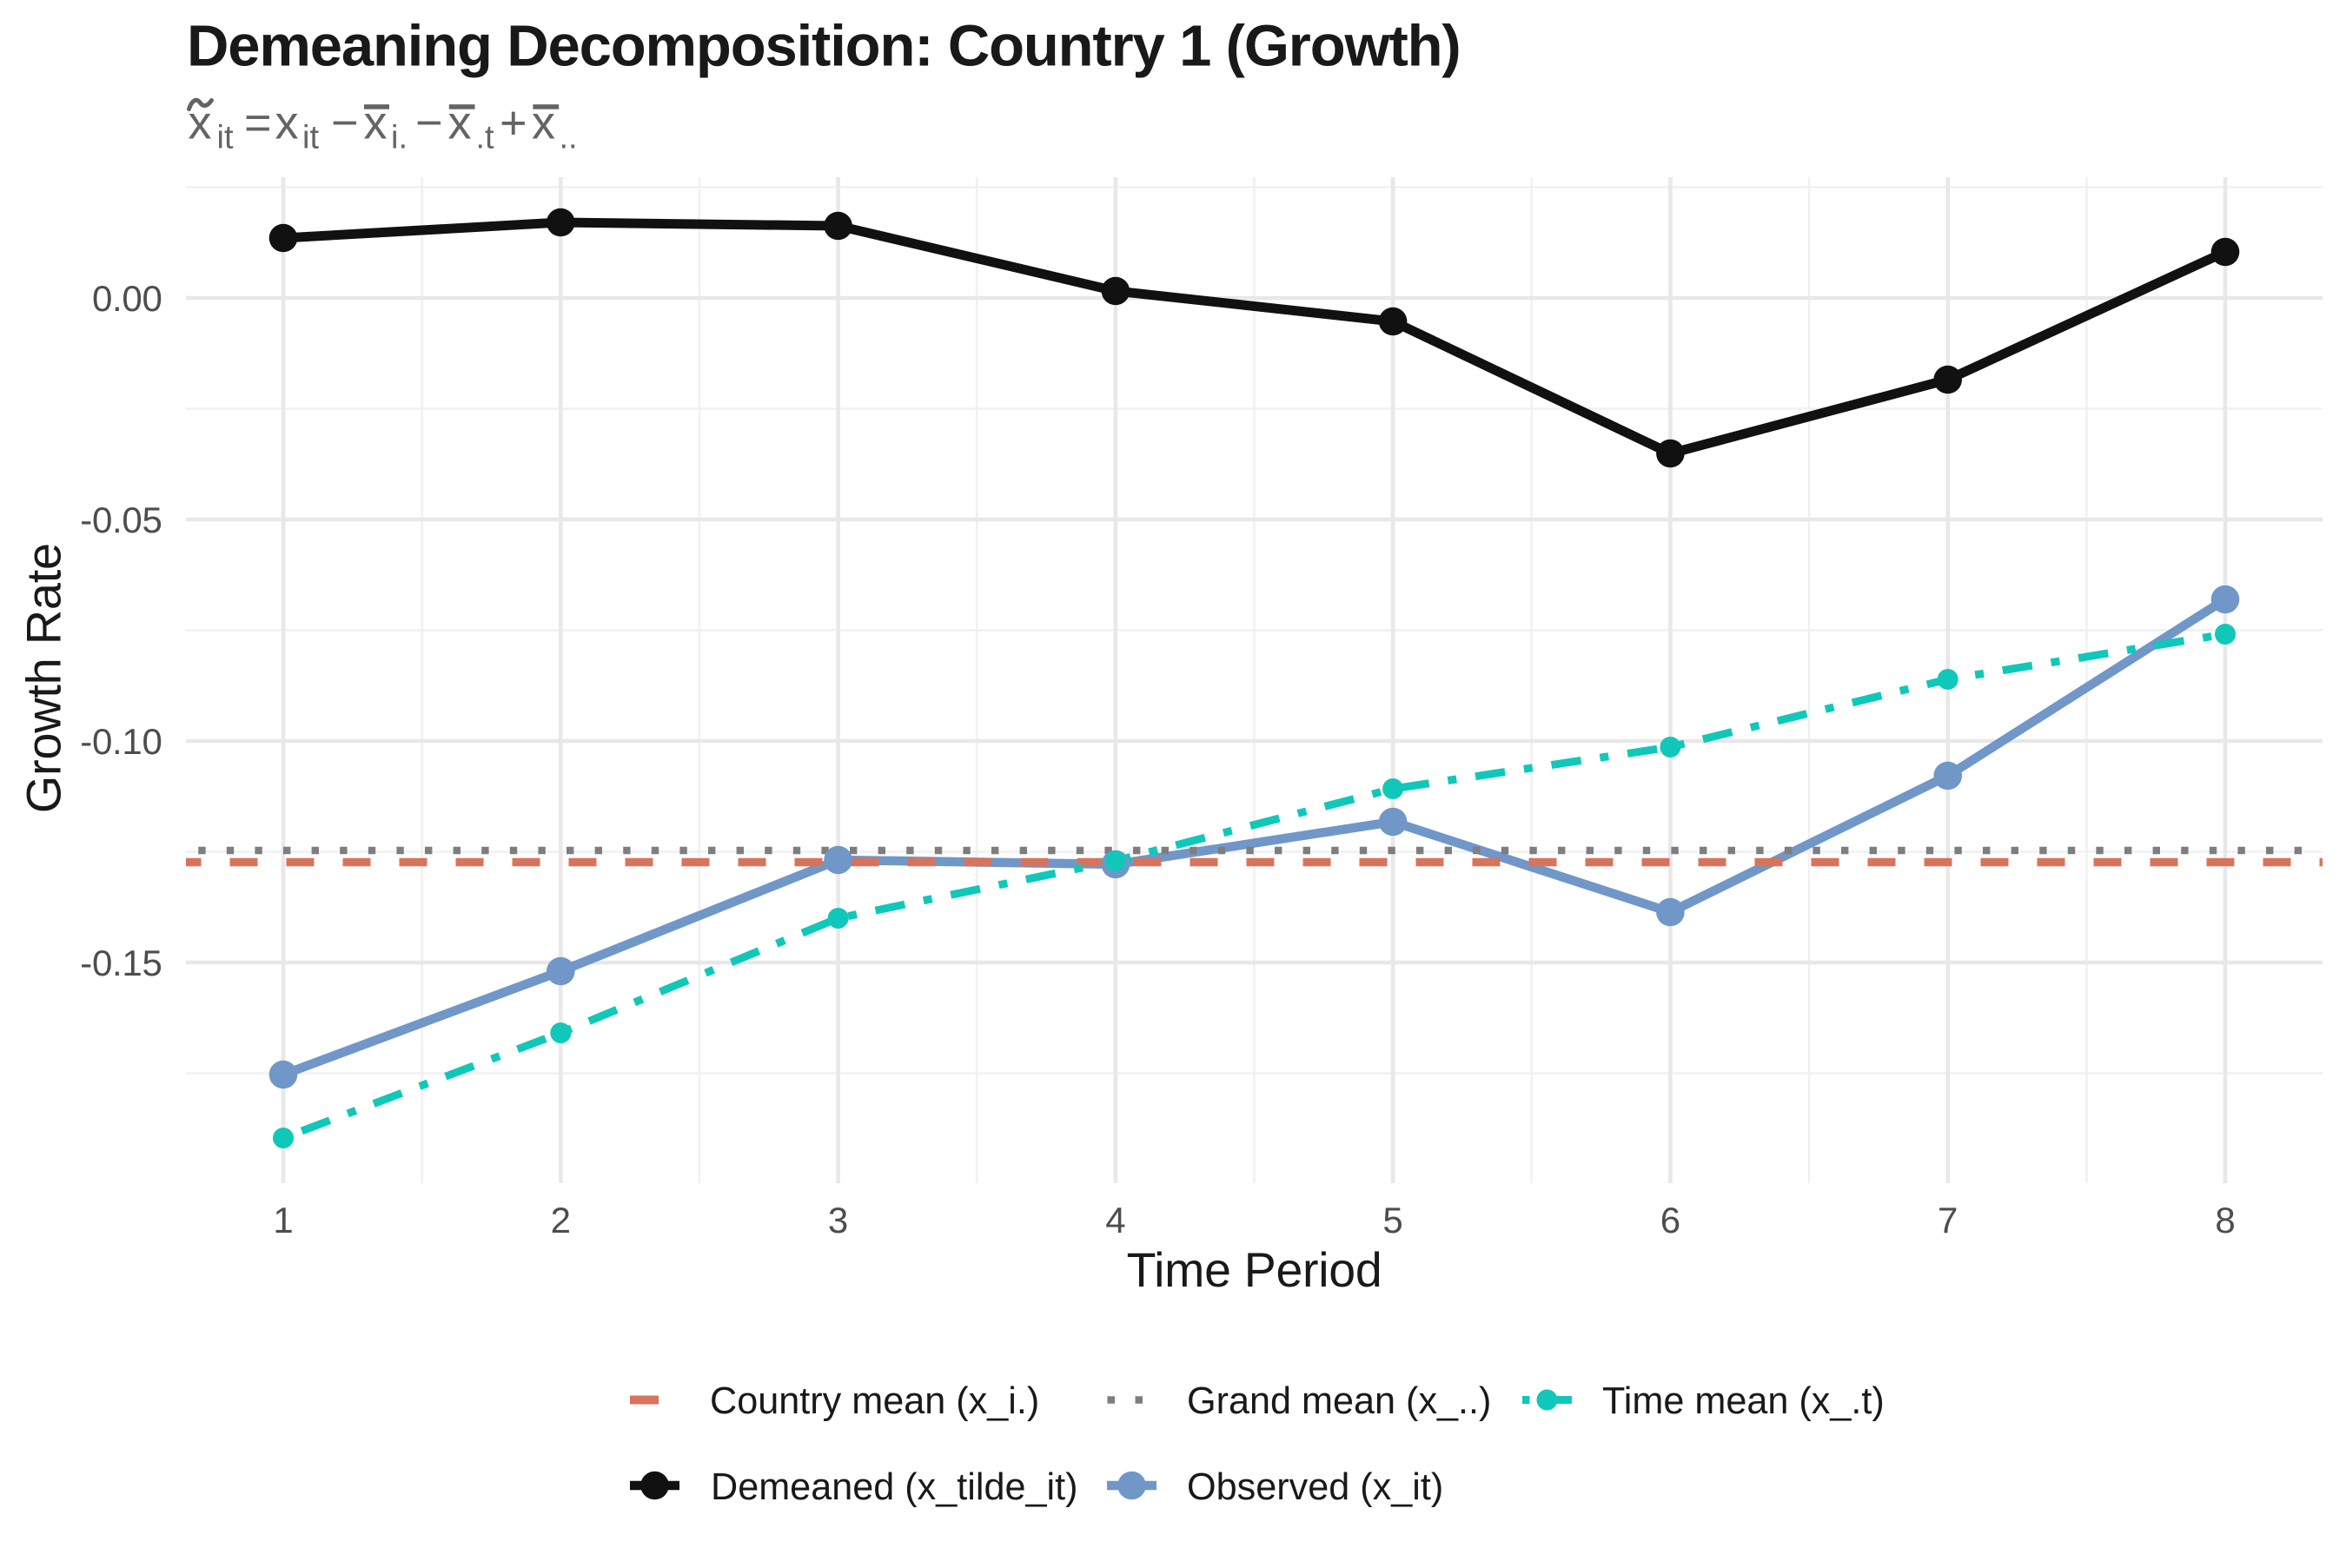 Image resolution: width=2346 pixels, height=1568 pixels. I want to click on svg-text: 1, so click(283, 1220).